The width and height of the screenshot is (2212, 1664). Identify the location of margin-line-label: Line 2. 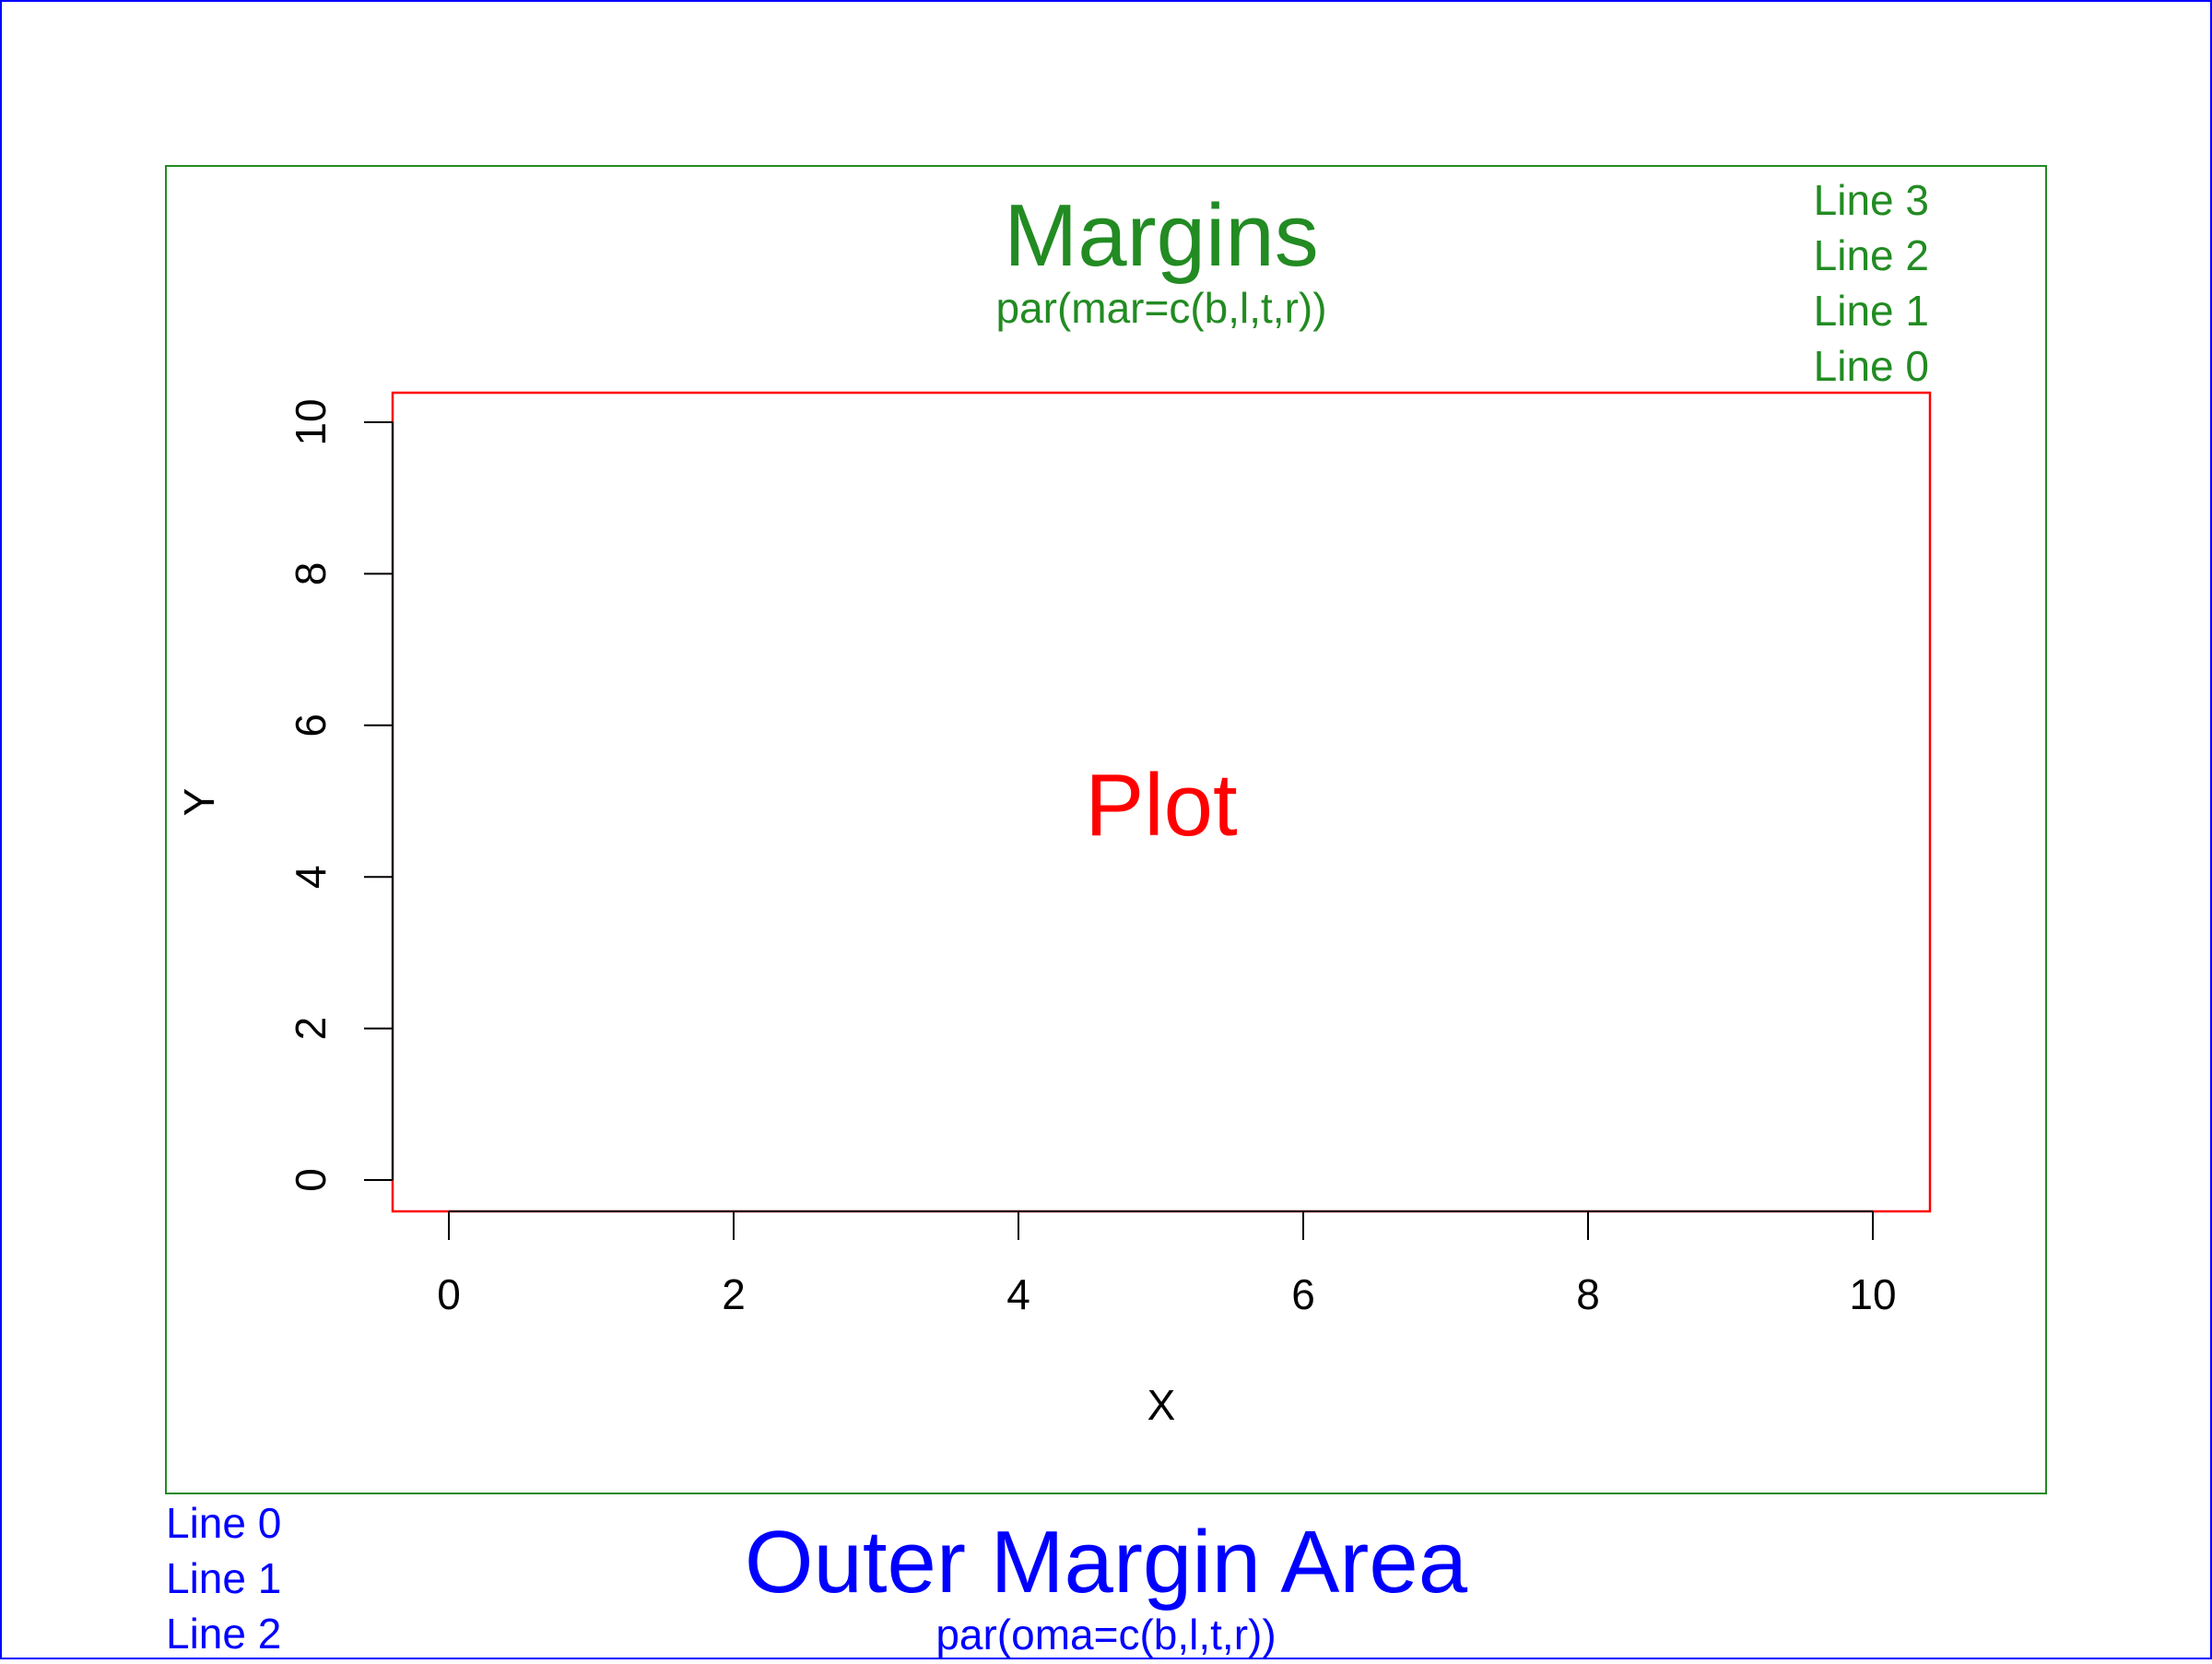
(1871, 255).